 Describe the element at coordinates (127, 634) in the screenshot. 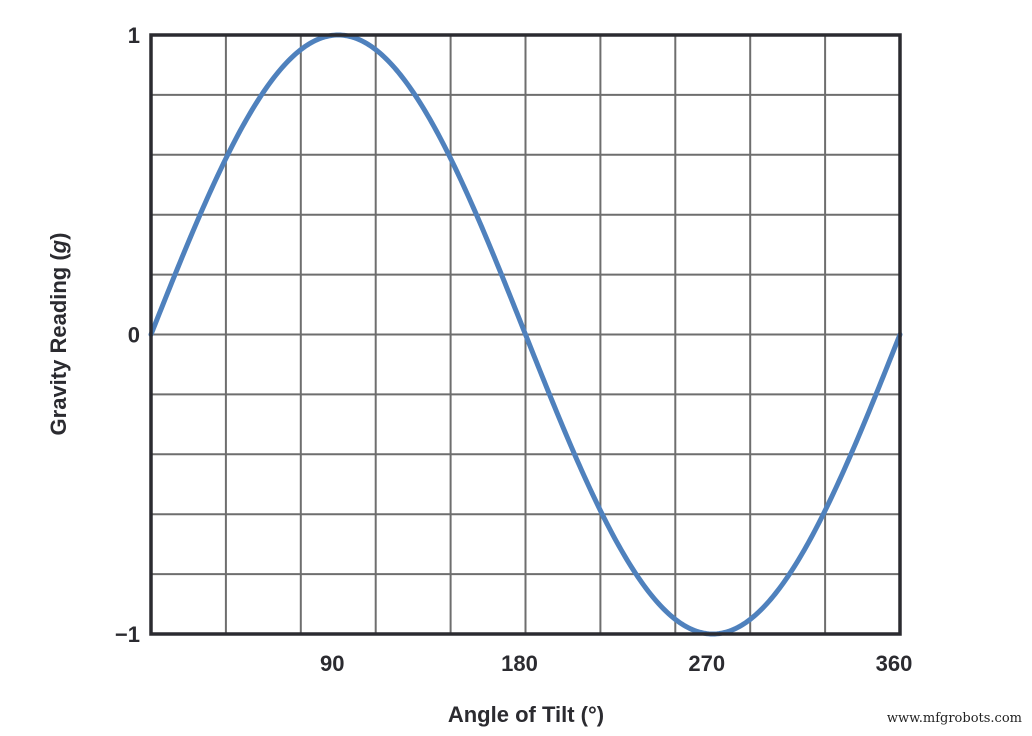

I see `y-tick-label: −1` at that location.